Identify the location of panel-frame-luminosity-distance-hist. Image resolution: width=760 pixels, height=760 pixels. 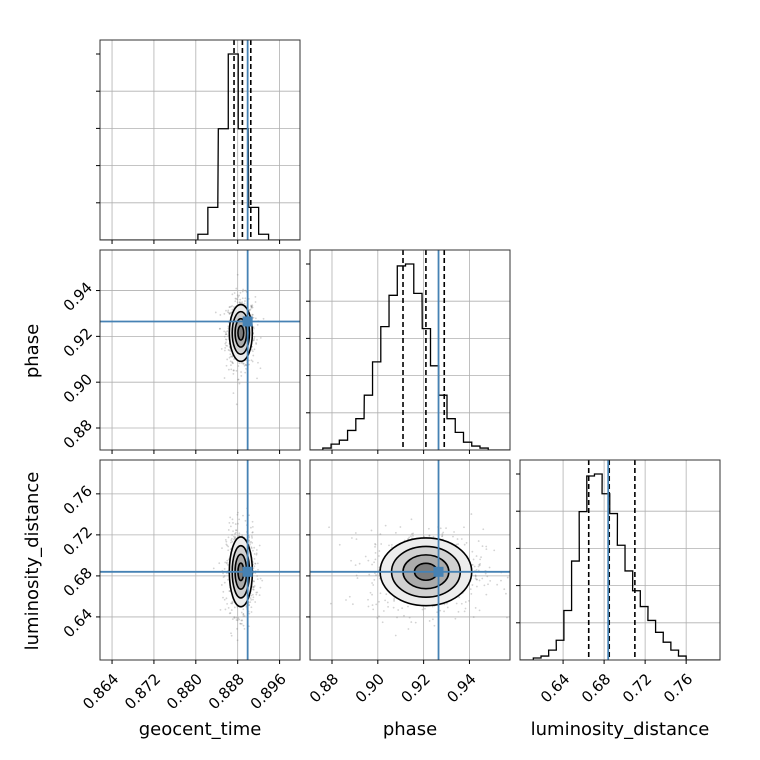
(620, 560).